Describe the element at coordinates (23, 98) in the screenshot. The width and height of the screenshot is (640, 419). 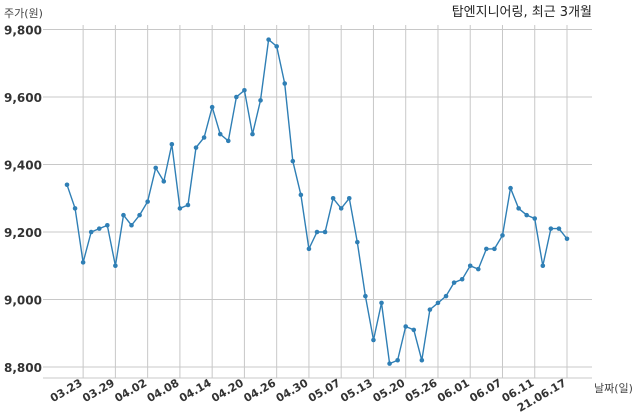
I see `y-tick-label: 9,600` at that location.